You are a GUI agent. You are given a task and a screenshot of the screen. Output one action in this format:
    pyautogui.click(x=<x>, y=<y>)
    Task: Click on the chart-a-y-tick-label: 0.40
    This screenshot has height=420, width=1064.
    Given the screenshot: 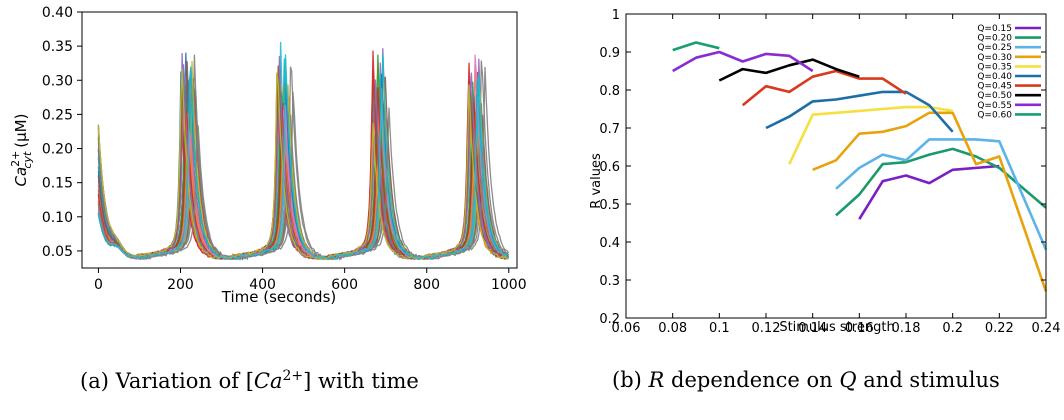 What is the action you would take?
    pyautogui.click(x=57, y=13)
    